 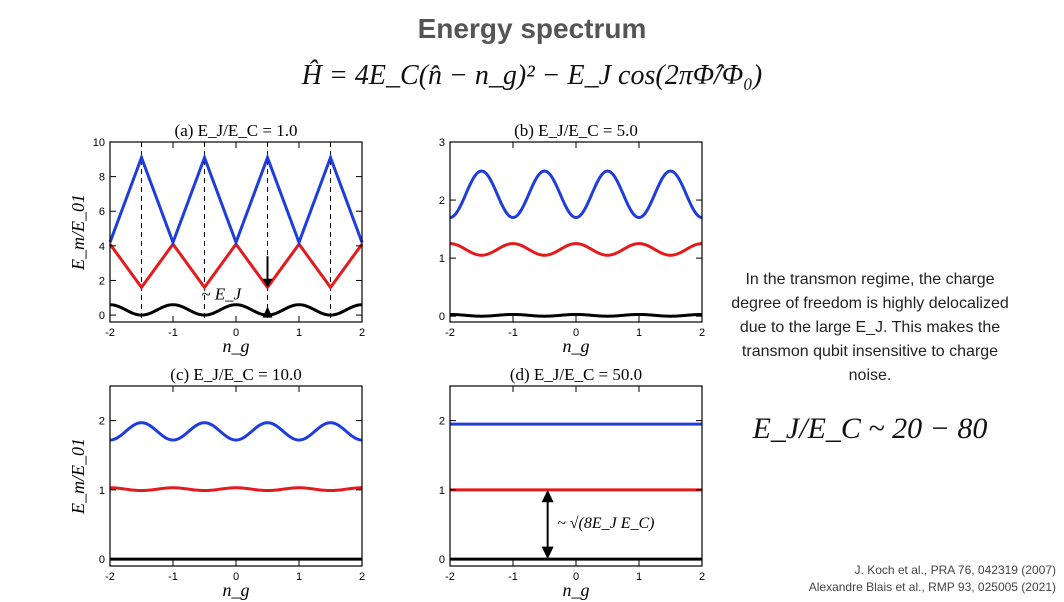 I want to click on ratio-range: E_J/E_C ~ 20 − 80, so click(x=870, y=428).